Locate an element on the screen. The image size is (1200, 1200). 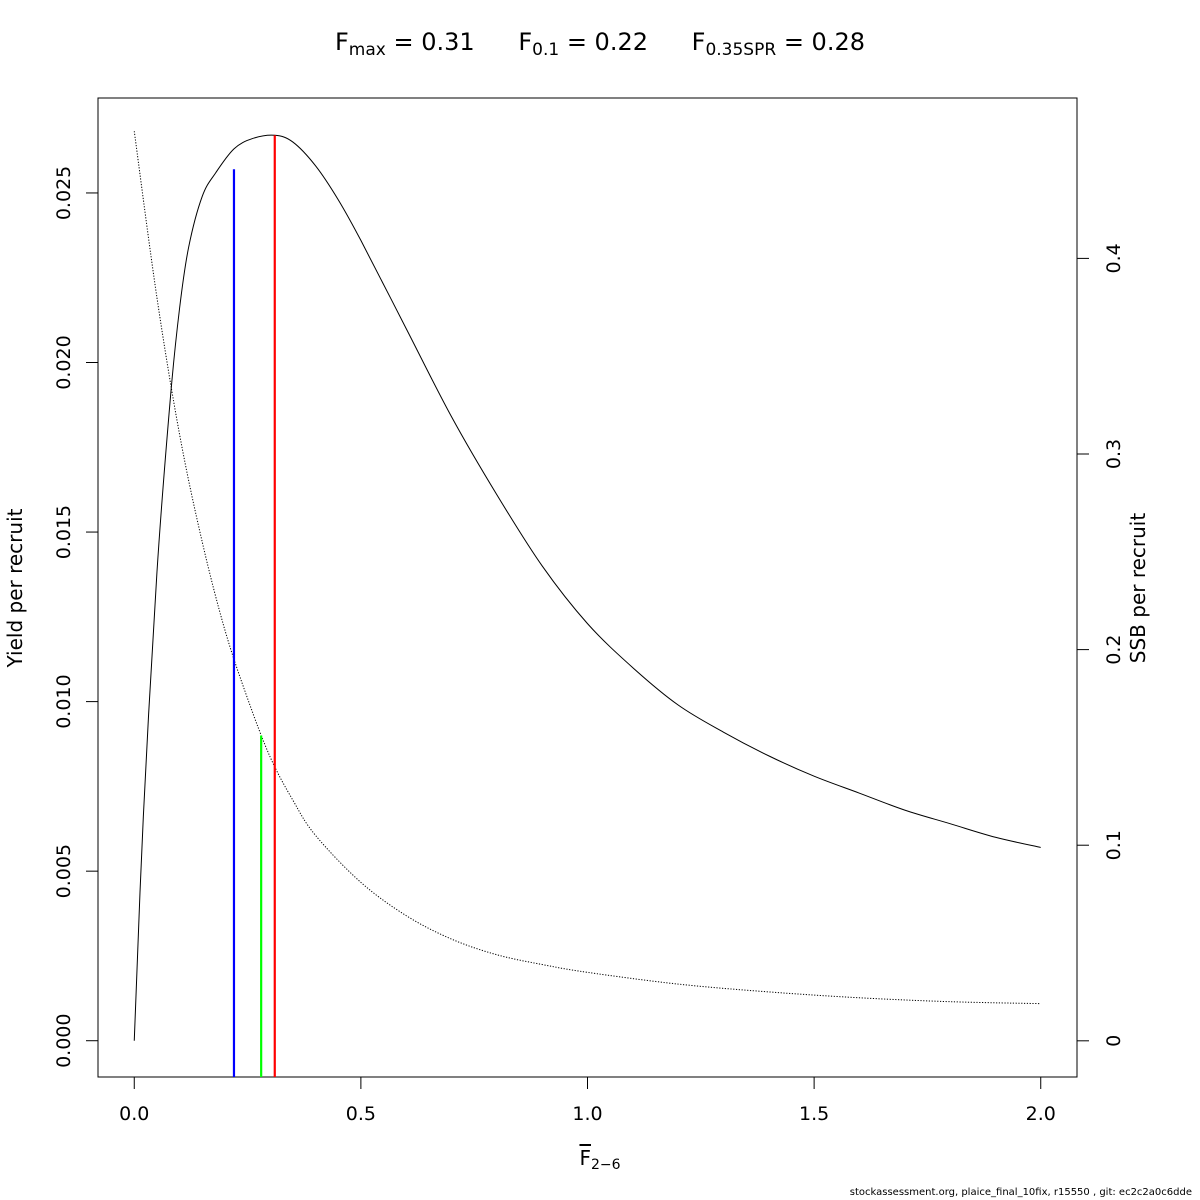
y2-tick-label: 0 is located at coordinates (1114, 1041).